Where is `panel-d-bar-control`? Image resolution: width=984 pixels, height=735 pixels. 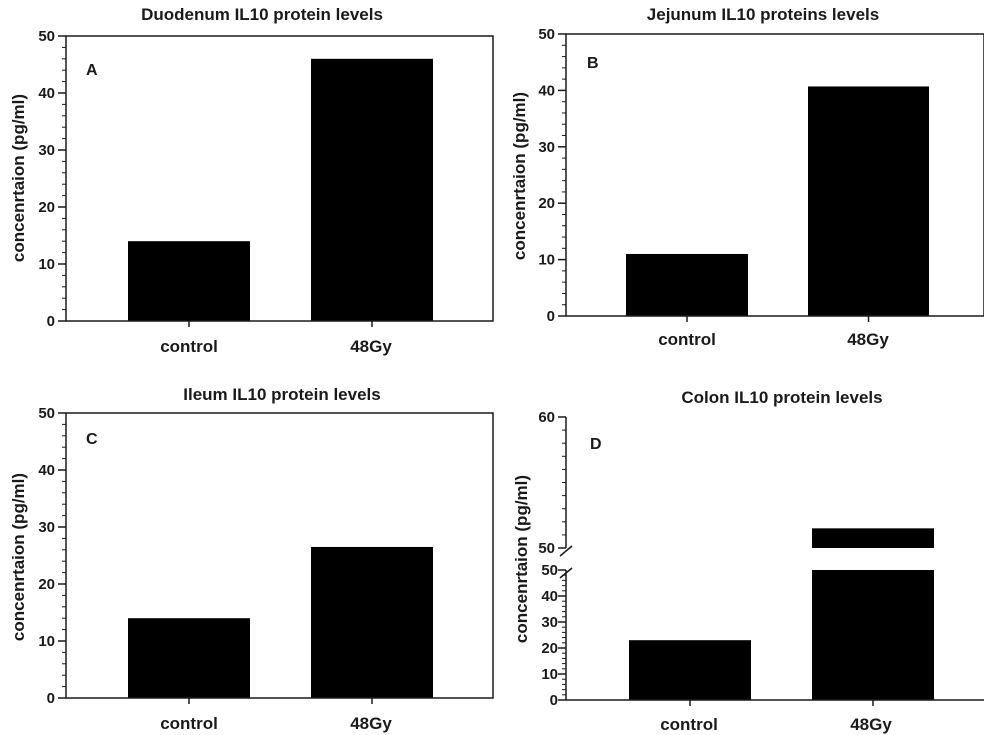 panel-d-bar-control is located at coordinates (690, 670).